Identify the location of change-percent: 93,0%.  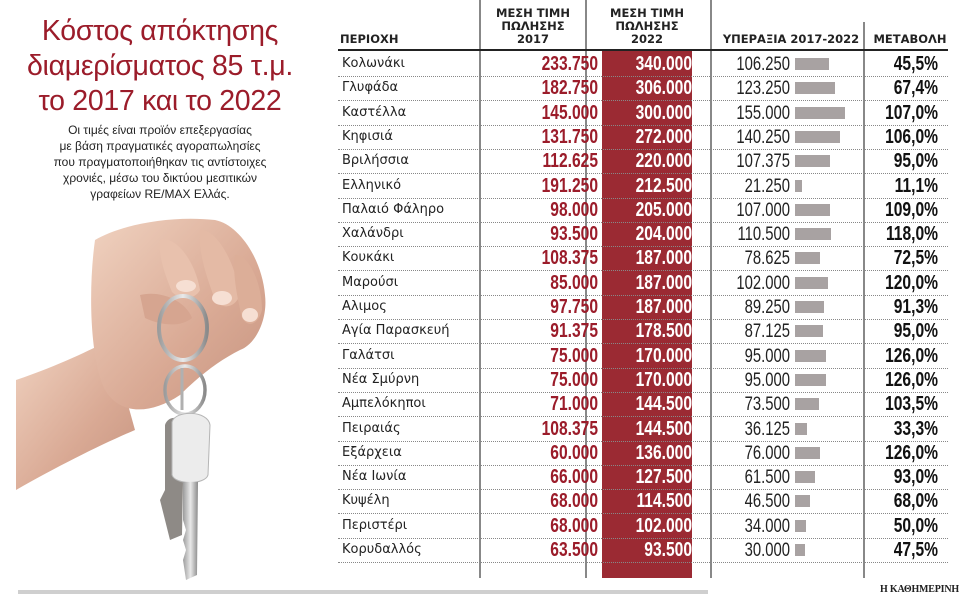
(915, 477).